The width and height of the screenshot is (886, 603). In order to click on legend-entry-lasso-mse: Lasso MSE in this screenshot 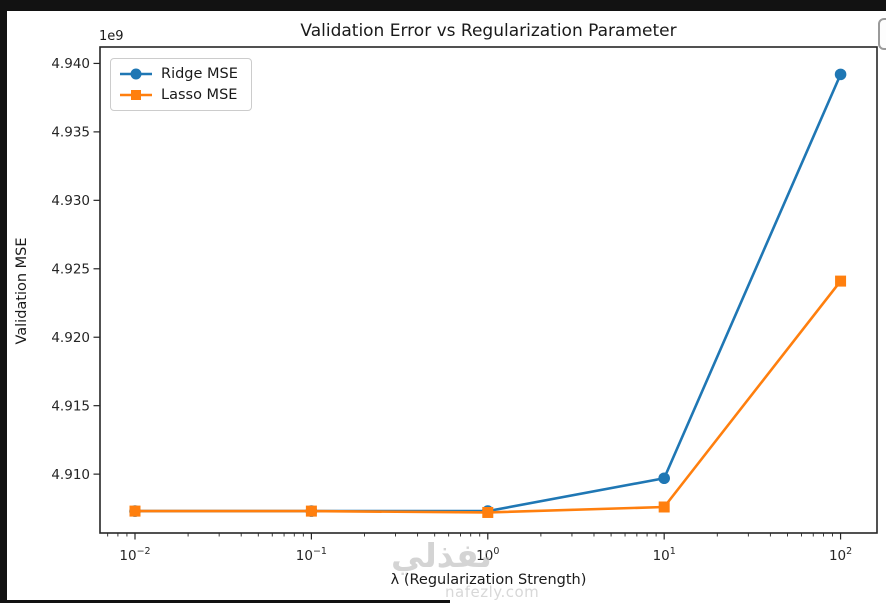, I will do `click(178, 95)`.